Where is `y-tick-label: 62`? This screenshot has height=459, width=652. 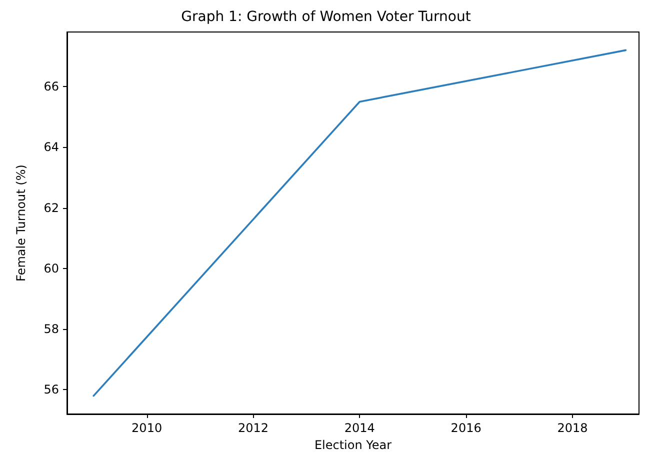
y-tick-label: 62 is located at coordinates (51, 207).